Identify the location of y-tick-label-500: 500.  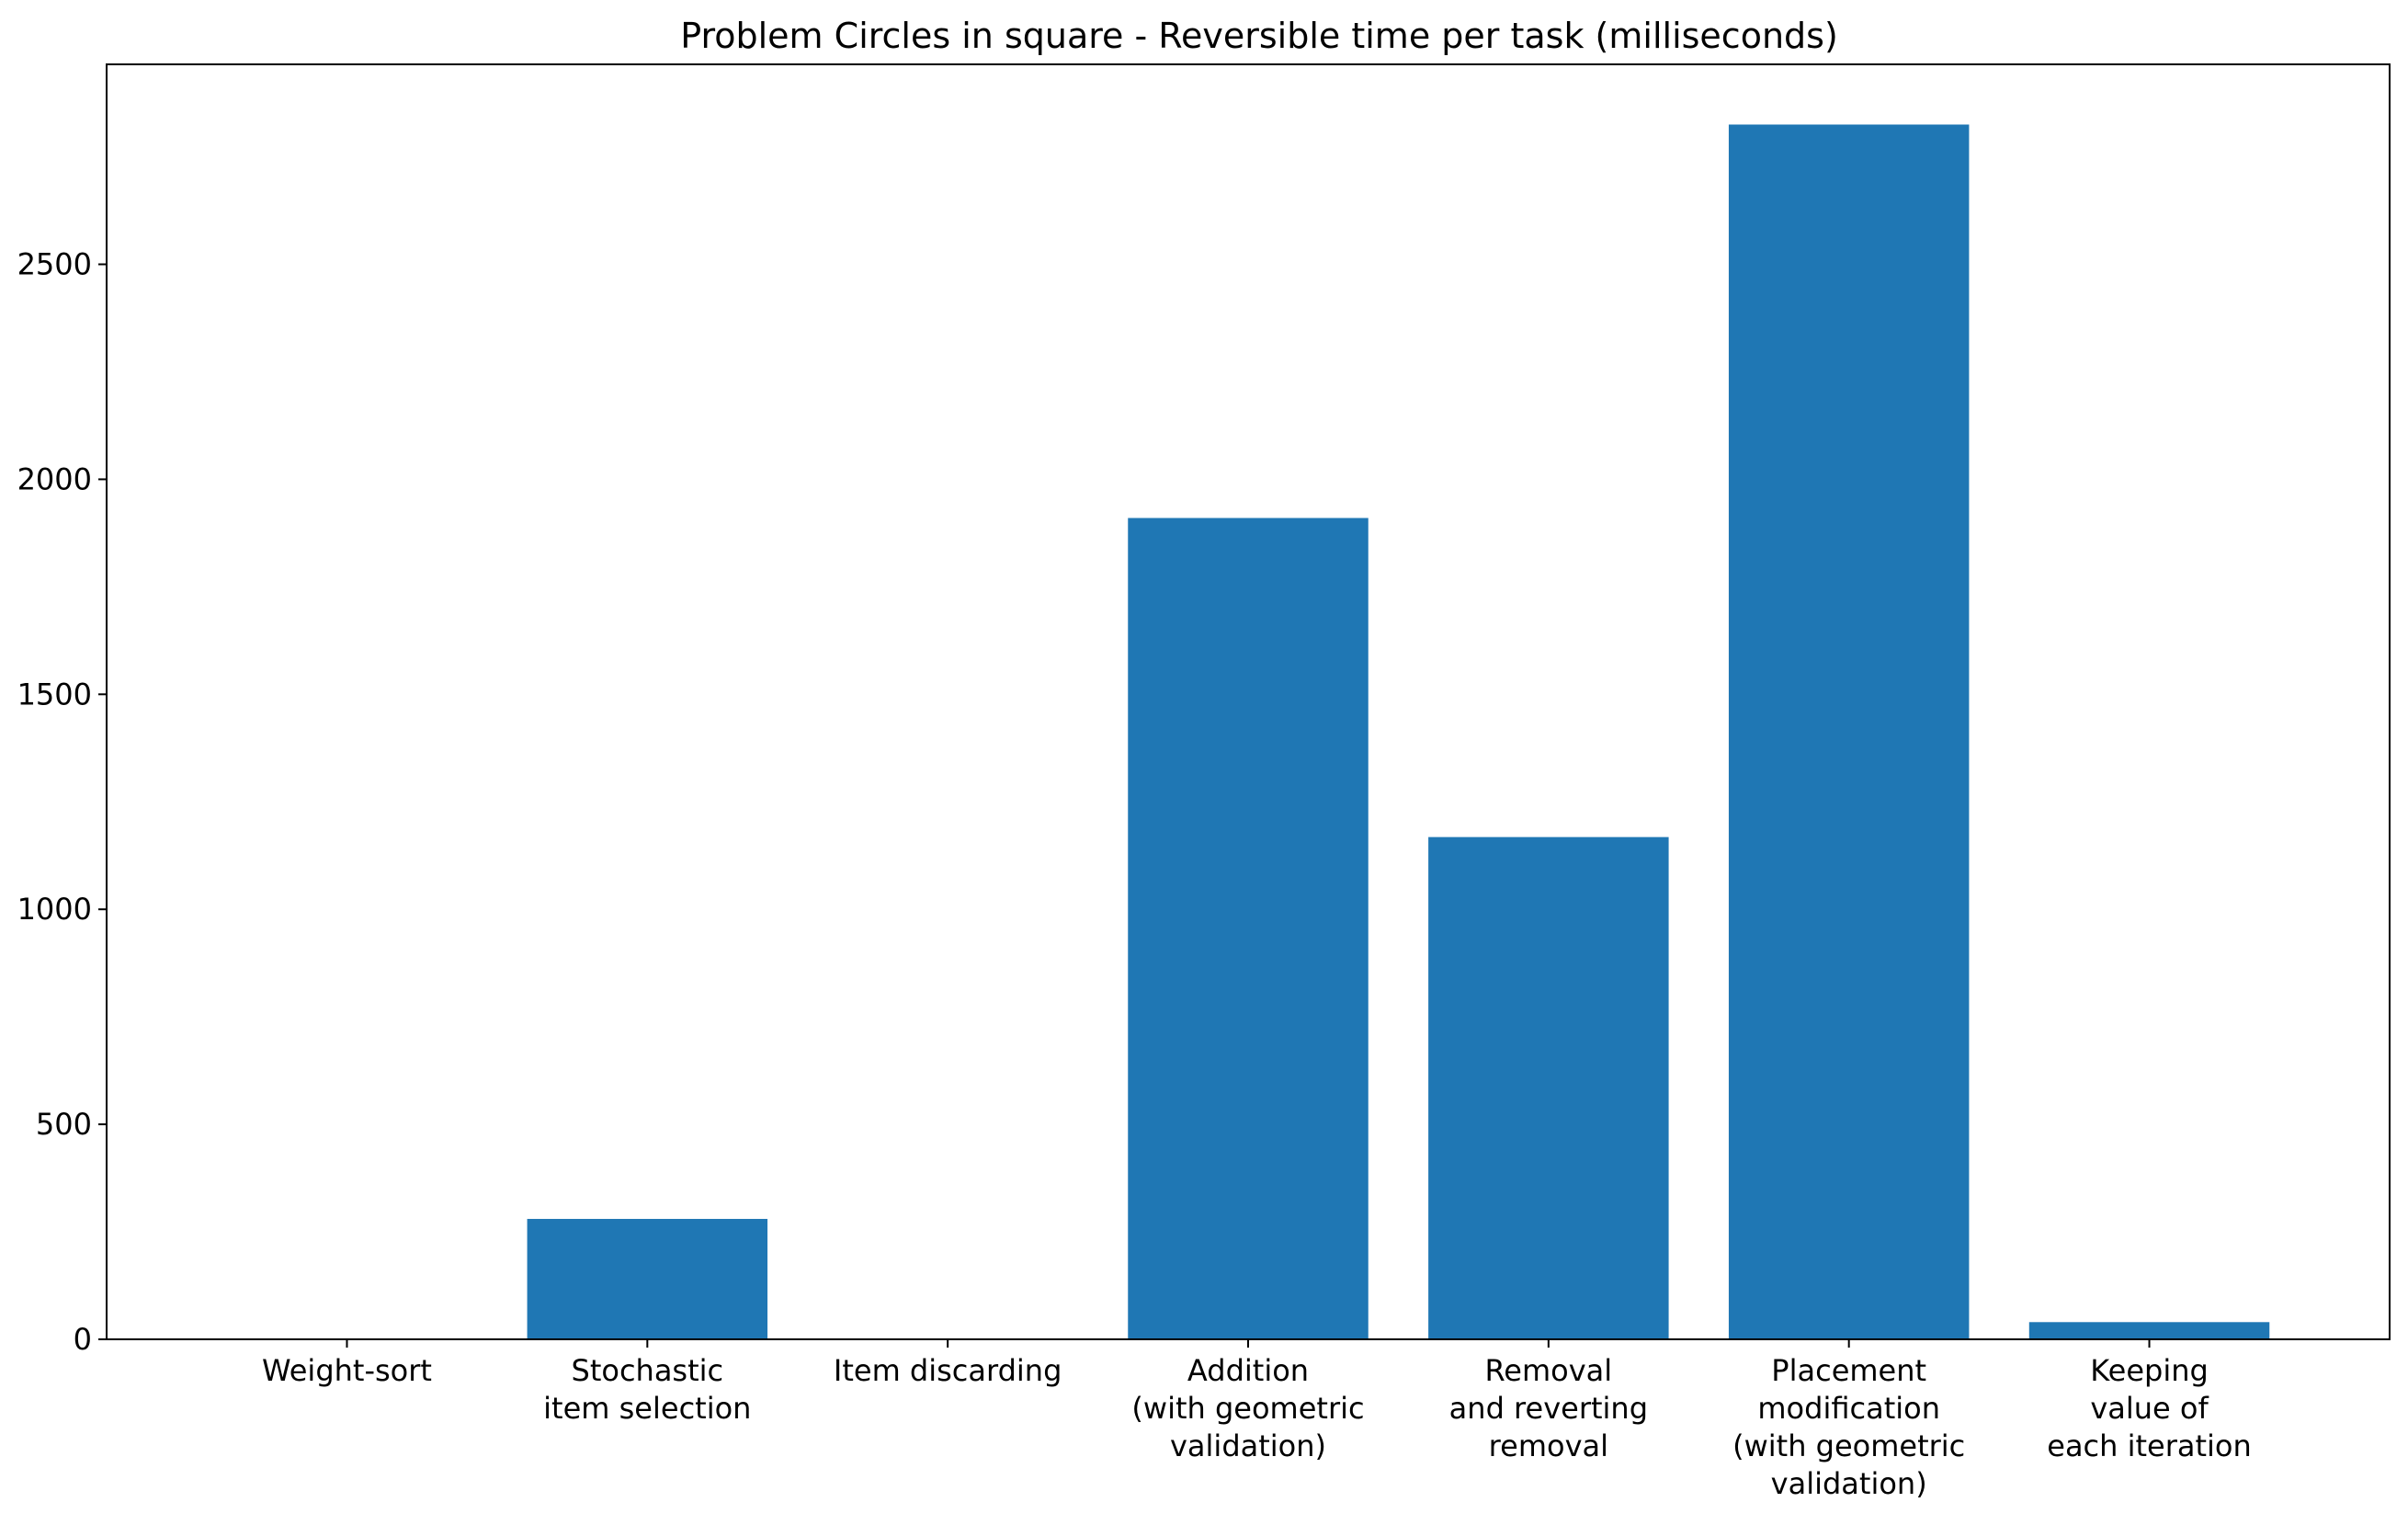
(64, 1124).